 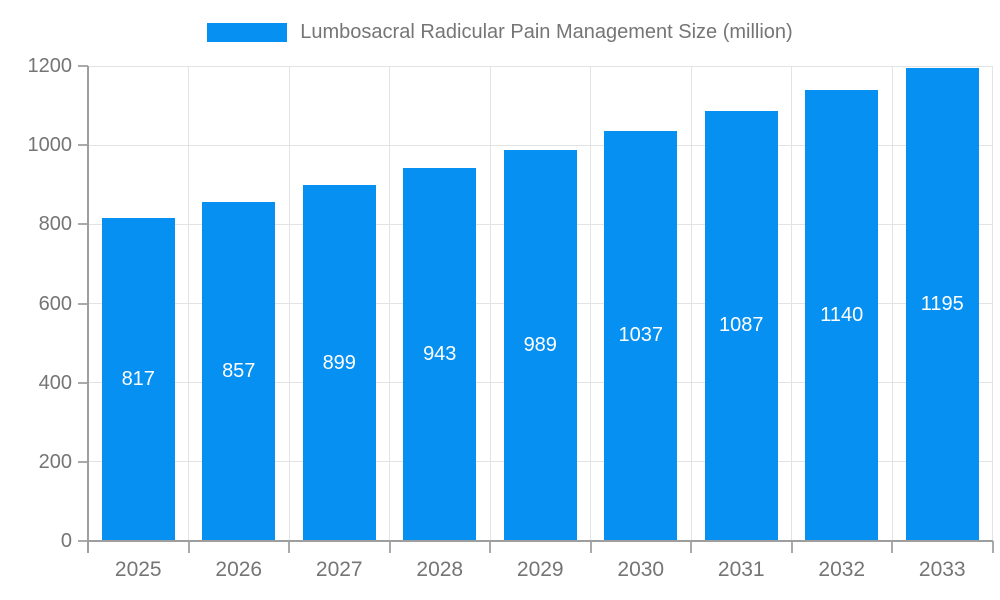 I want to click on x-axis-tick-label: 2029, so click(x=540, y=569).